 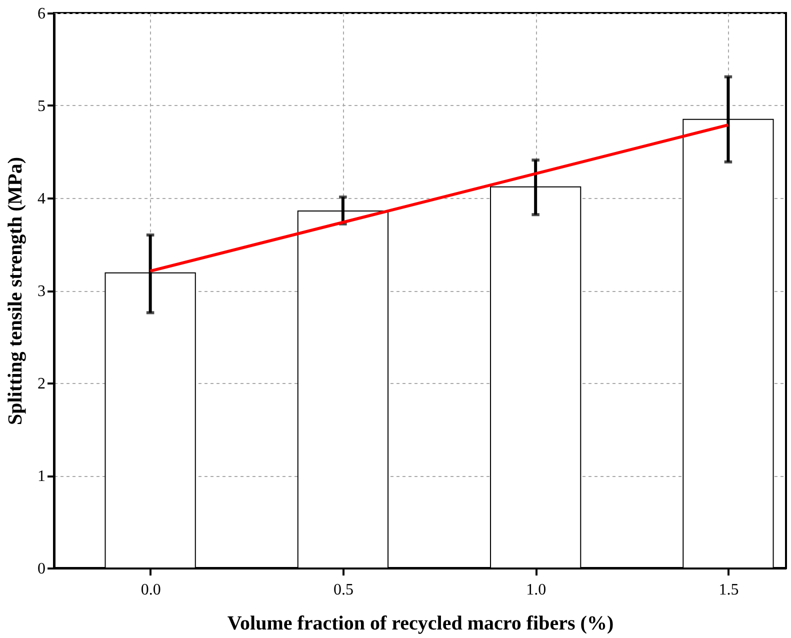 What do you see at coordinates (343, 590) in the screenshot?
I see `x-tick-label: 0.5` at bounding box center [343, 590].